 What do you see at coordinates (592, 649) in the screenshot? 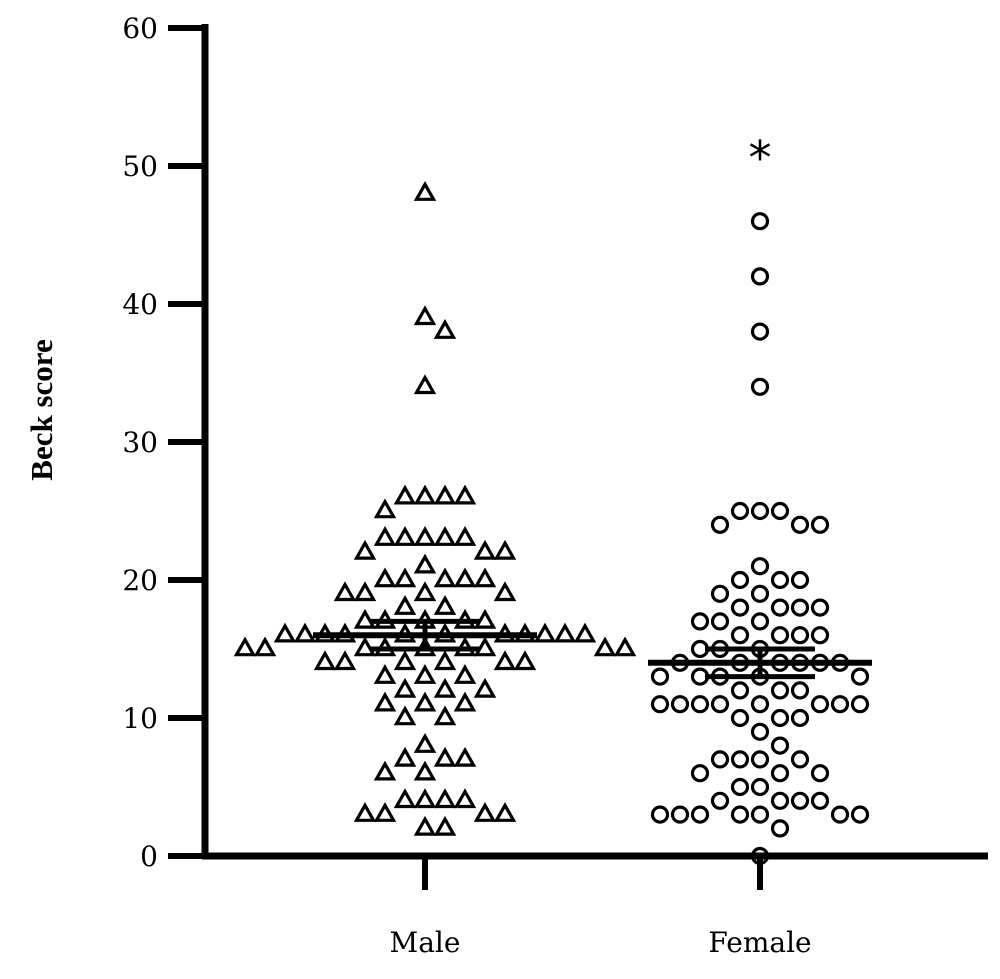
I see `mean-sem-bars` at bounding box center [592, 649].